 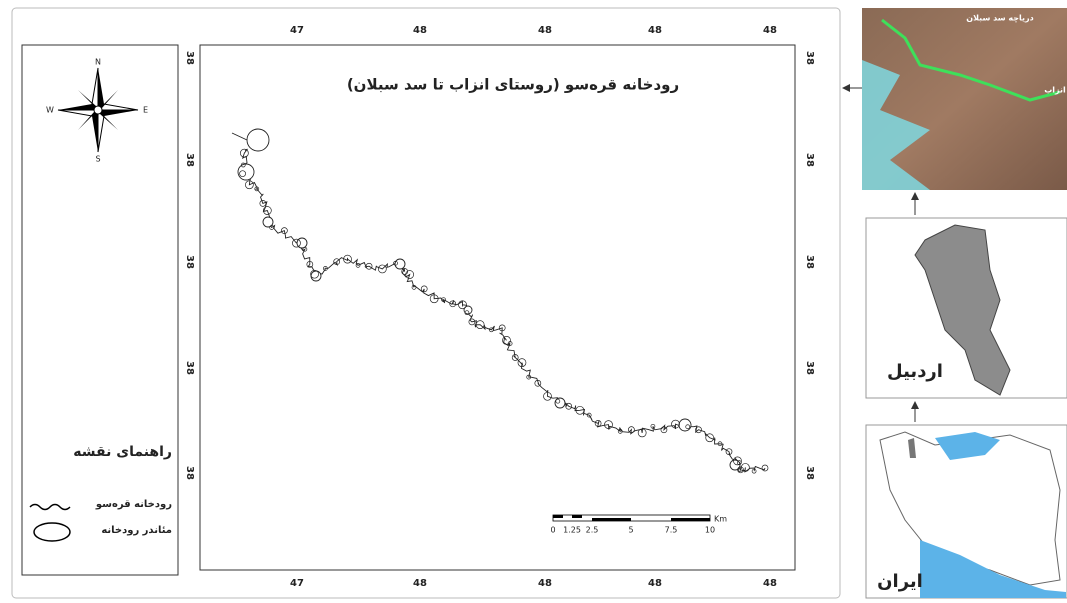 I want to click on legend-meander-symbol, so click(x=52, y=532).